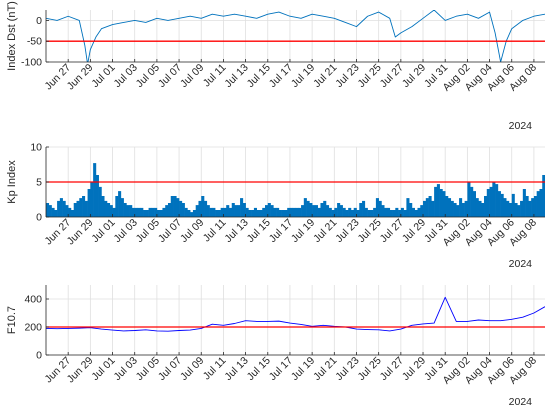 The width and height of the screenshot is (550, 411). What do you see at coordinates (295, 314) in the screenshot?
I see `f107-plot-area` at bounding box center [295, 314].